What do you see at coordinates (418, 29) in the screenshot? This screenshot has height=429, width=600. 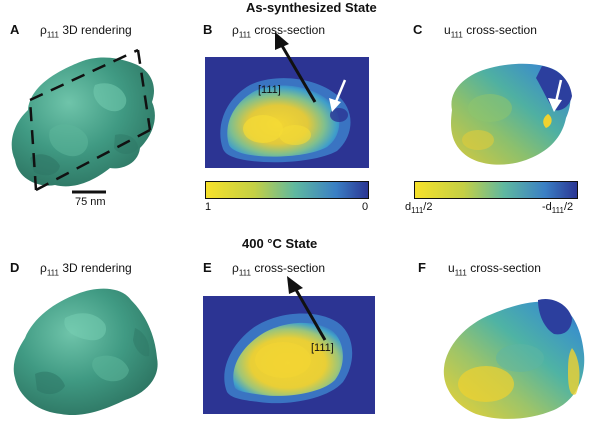 I see `panel-label-c: C` at bounding box center [418, 29].